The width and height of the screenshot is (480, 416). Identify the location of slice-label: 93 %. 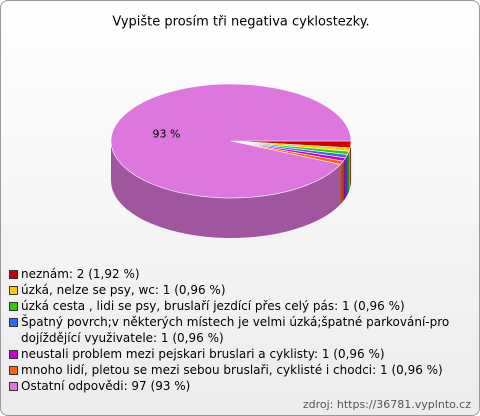
(166, 133).